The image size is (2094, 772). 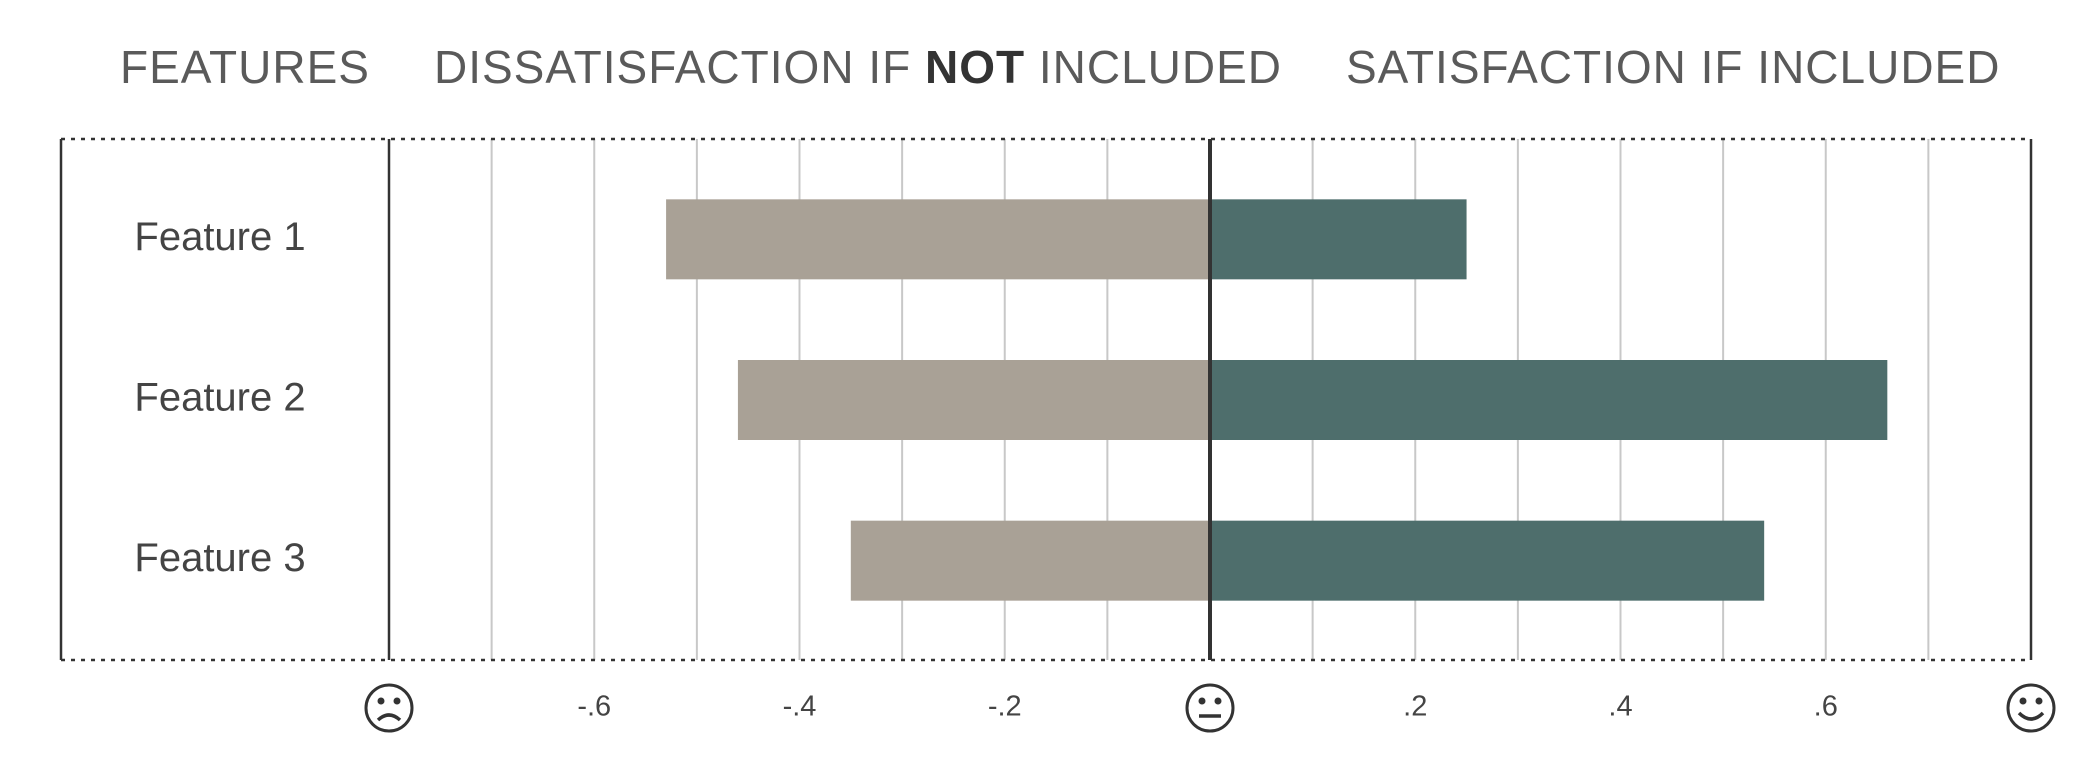 What do you see at coordinates (594, 707) in the screenshot?
I see `x-tick-label: -.6` at bounding box center [594, 707].